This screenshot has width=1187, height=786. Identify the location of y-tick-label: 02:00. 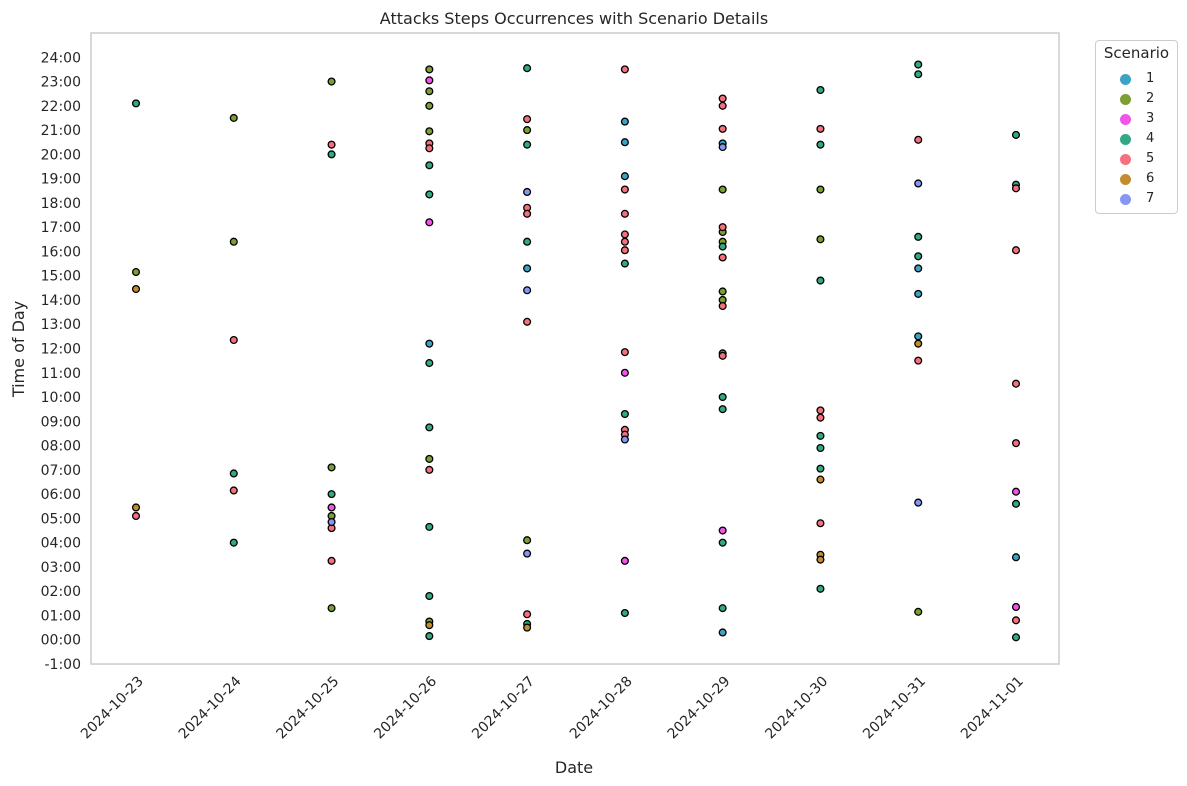
(61, 592).